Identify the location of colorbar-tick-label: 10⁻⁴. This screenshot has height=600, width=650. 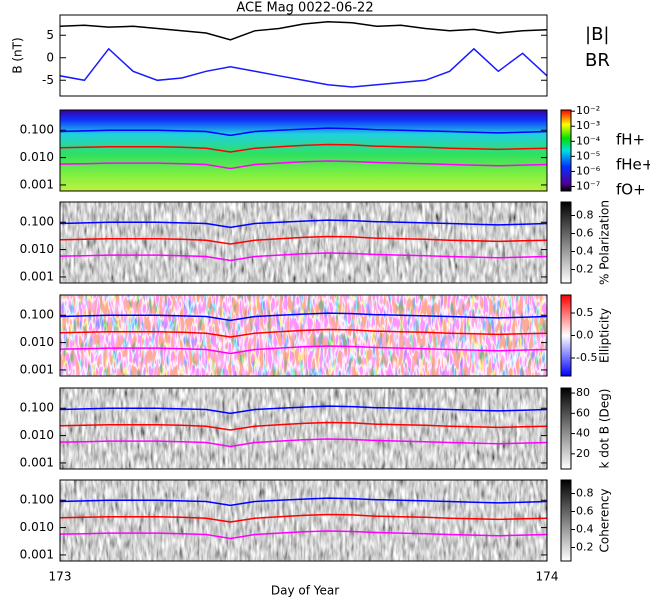
(588, 140).